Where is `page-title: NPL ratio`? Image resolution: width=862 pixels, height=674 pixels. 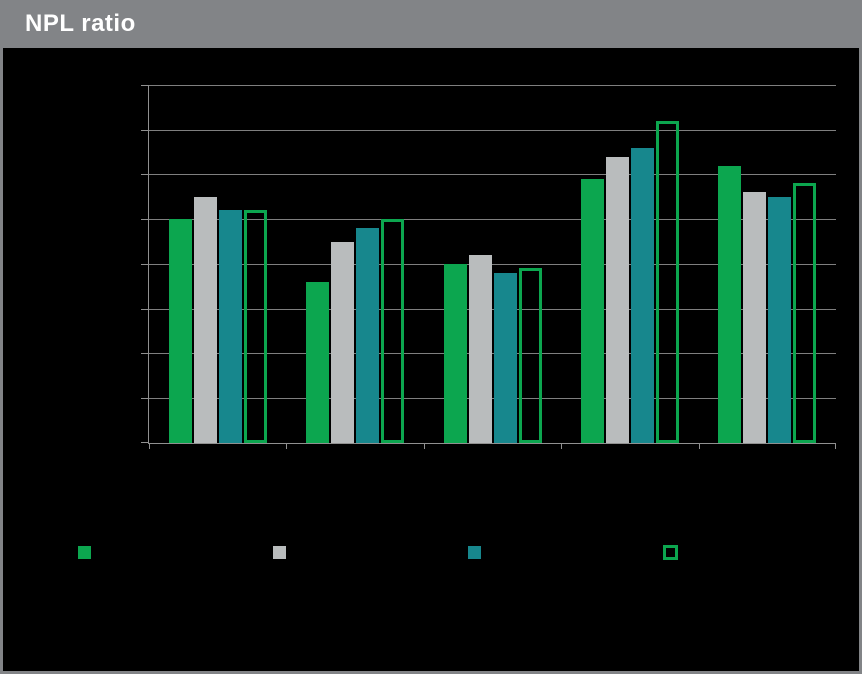
page-title: NPL ratio is located at coordinates (80, 23).